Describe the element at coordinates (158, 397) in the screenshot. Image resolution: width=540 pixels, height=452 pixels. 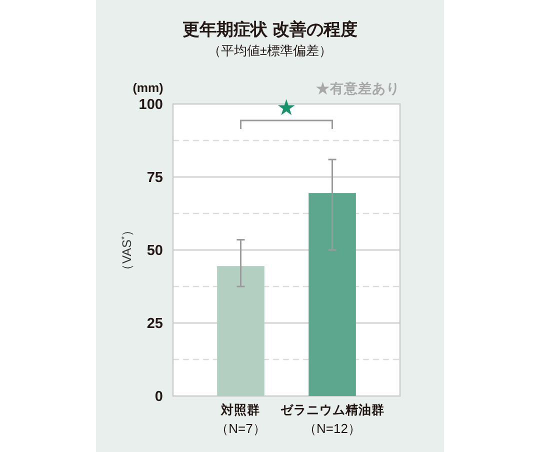
I see `y-tick-label: 0` at that location.